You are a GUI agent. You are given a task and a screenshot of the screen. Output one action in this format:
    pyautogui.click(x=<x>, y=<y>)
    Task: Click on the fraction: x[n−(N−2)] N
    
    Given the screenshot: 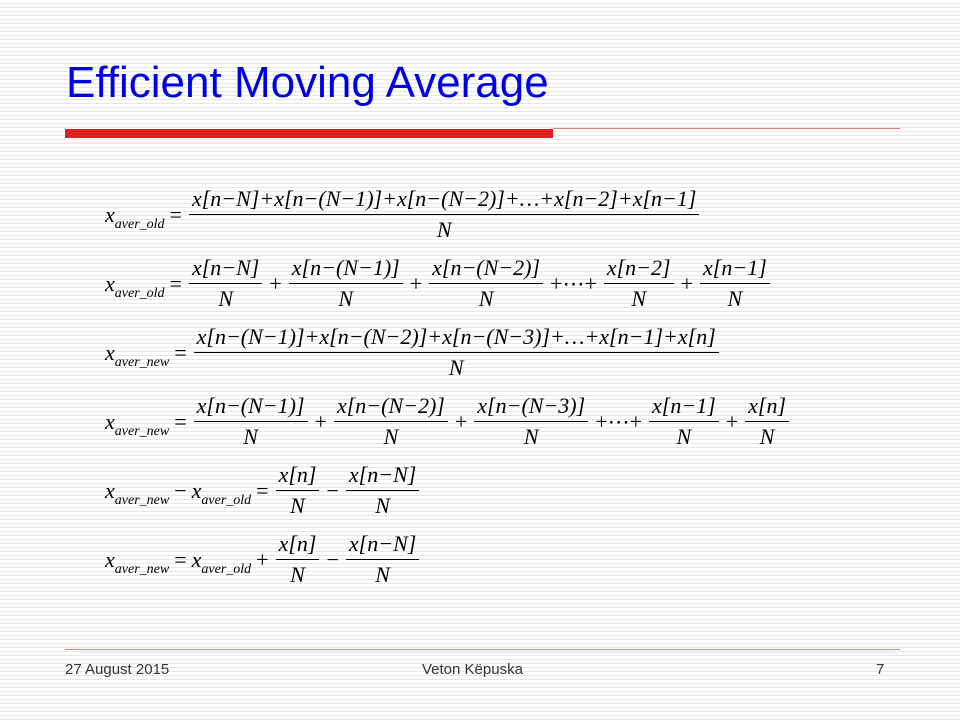 What is the action you would take?
    pyautogui.click(x=390, y=421)
    